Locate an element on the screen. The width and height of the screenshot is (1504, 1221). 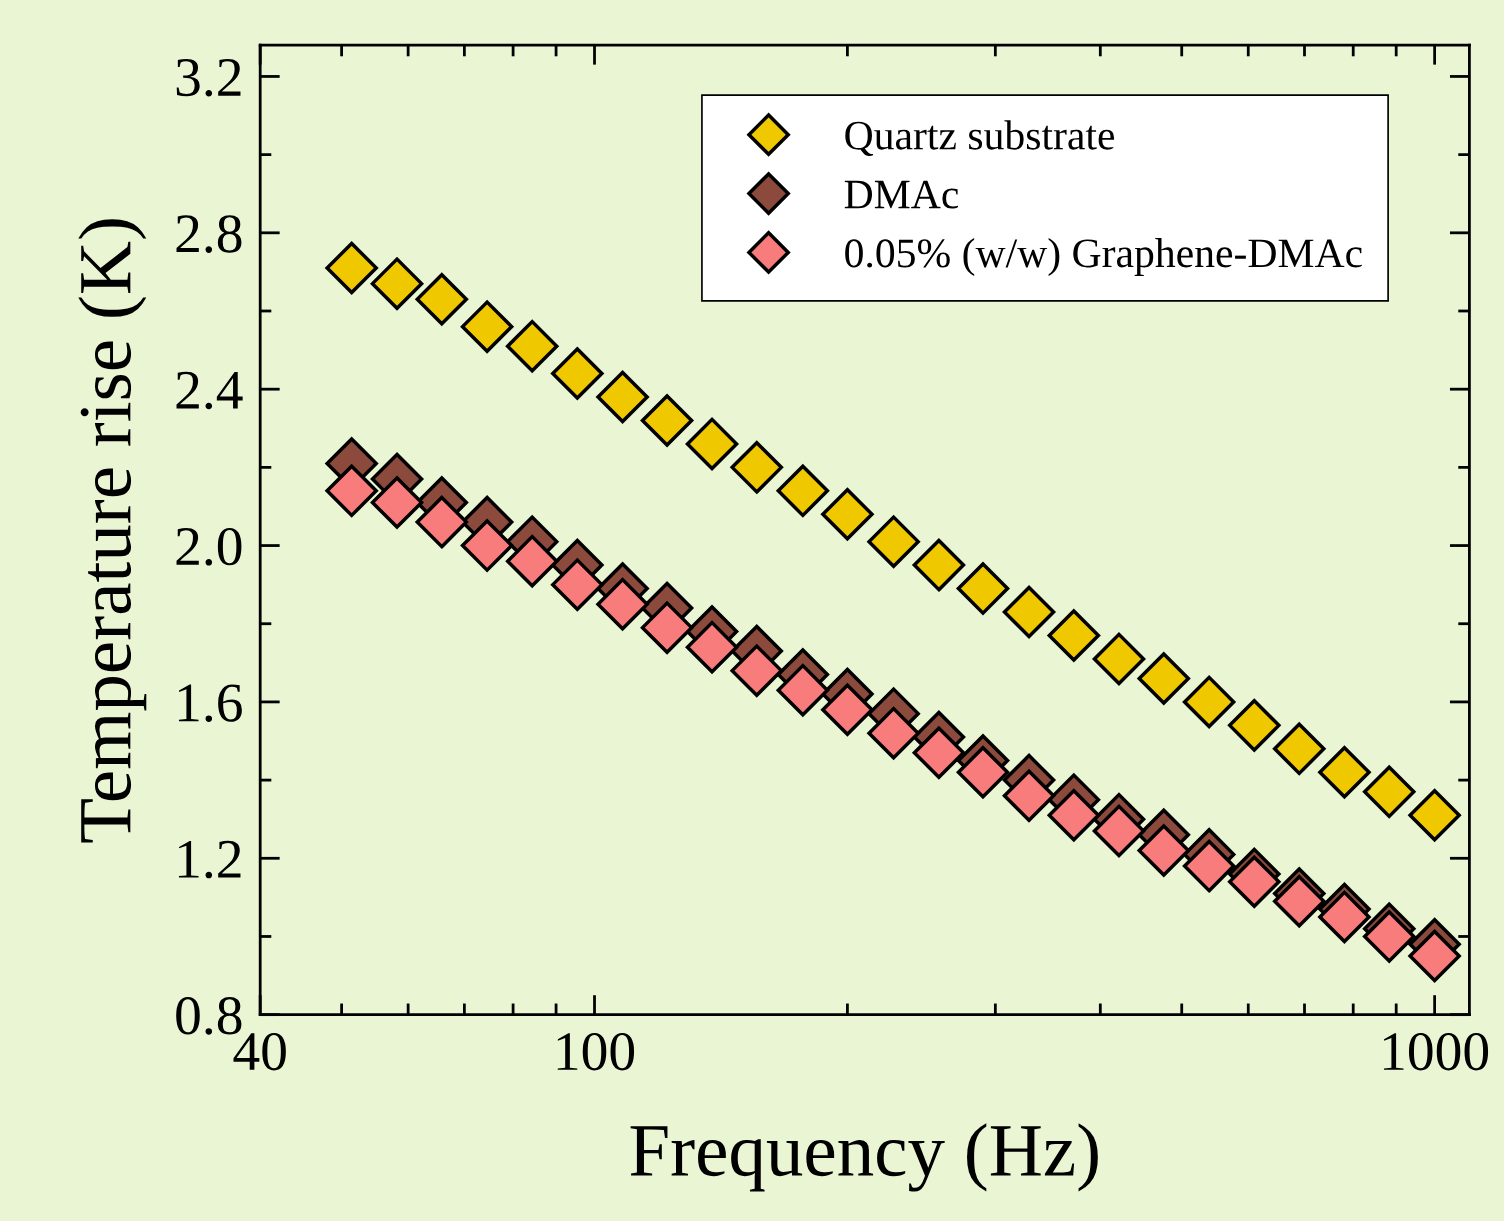
legend-label: 0.05% (w/w) Graphene-DMAc is located at coordinates (1103, 257).